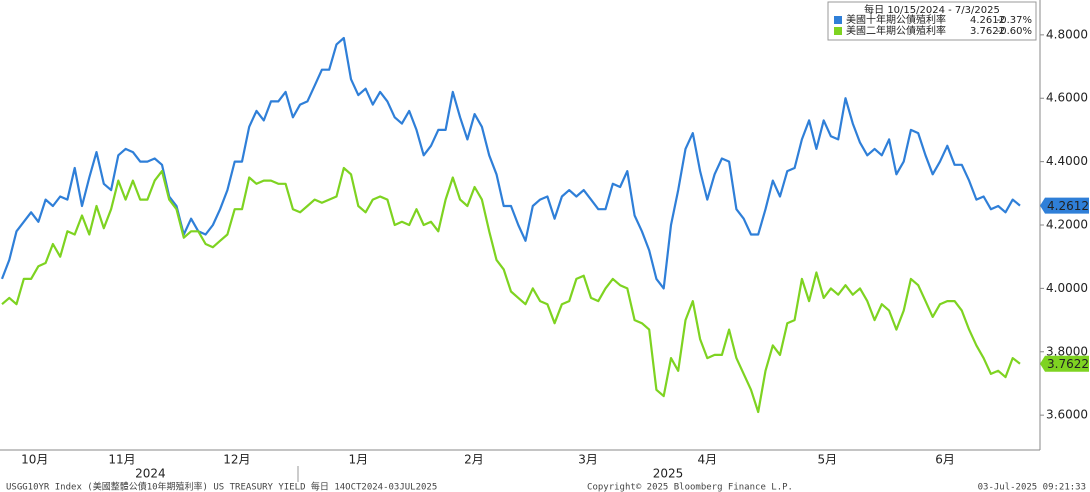 This screenshot has width=1090, height=492. Describe the element at coordinates (1067, 98) in the screenshot. I see `y-tick-label: 4.6000` at that location.